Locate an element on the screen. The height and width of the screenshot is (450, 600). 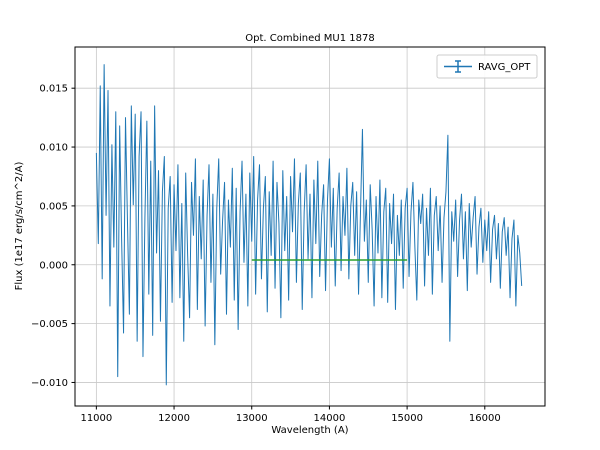
y-tick-label: 0.015 is located at coordinates (53, 89).